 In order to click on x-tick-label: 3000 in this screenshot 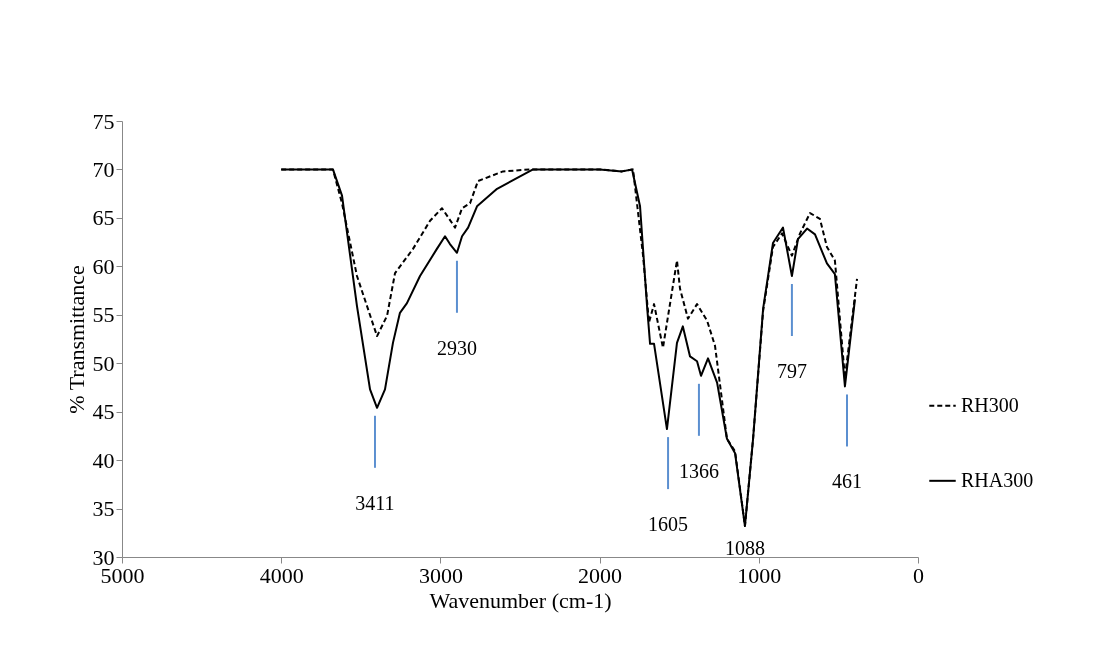, I will do `click(440, 575)`.